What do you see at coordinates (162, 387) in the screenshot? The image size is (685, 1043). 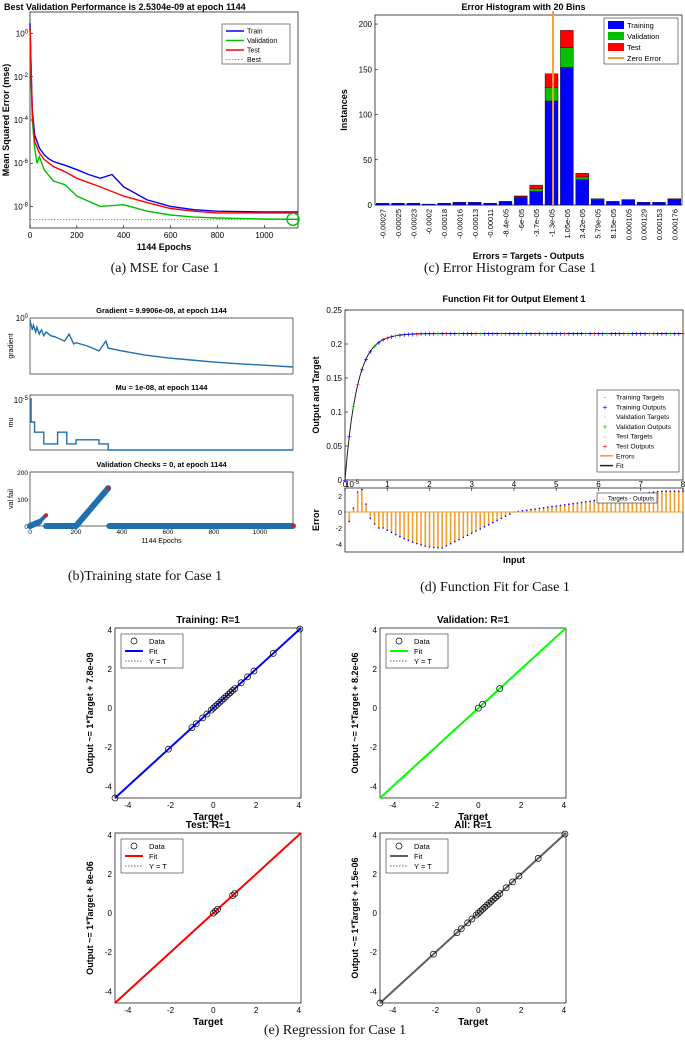 I see `mu-title: Mu = 1e-08, at epoch 1144` at bounding box center [162, 387].